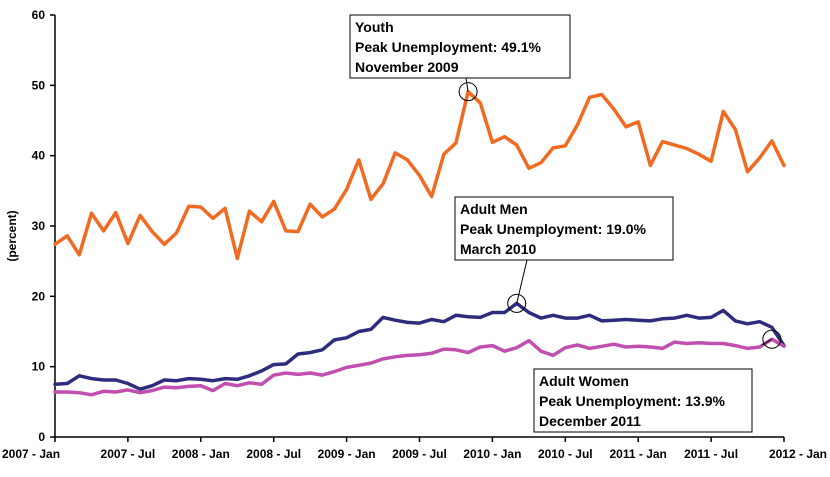 The image size is (830, 477). Describe the element at coordinates (419, 454) in the screenshot. I see `x-tick-label: 2009 - Jul` at that location.